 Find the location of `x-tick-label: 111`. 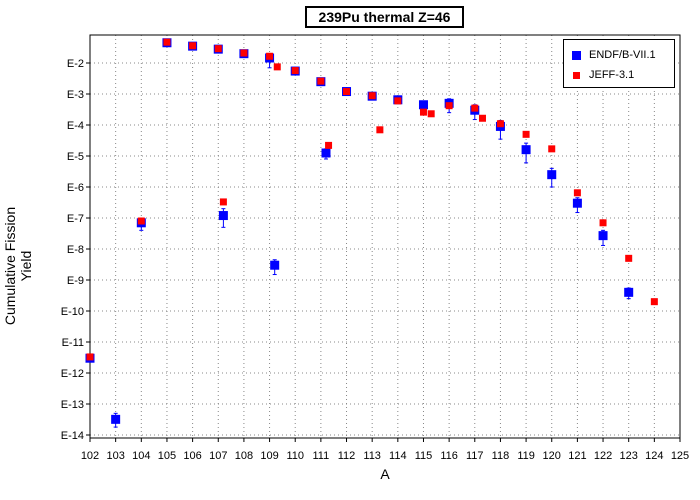

x-tick-label: 111 is located at coordinates (321, 456).